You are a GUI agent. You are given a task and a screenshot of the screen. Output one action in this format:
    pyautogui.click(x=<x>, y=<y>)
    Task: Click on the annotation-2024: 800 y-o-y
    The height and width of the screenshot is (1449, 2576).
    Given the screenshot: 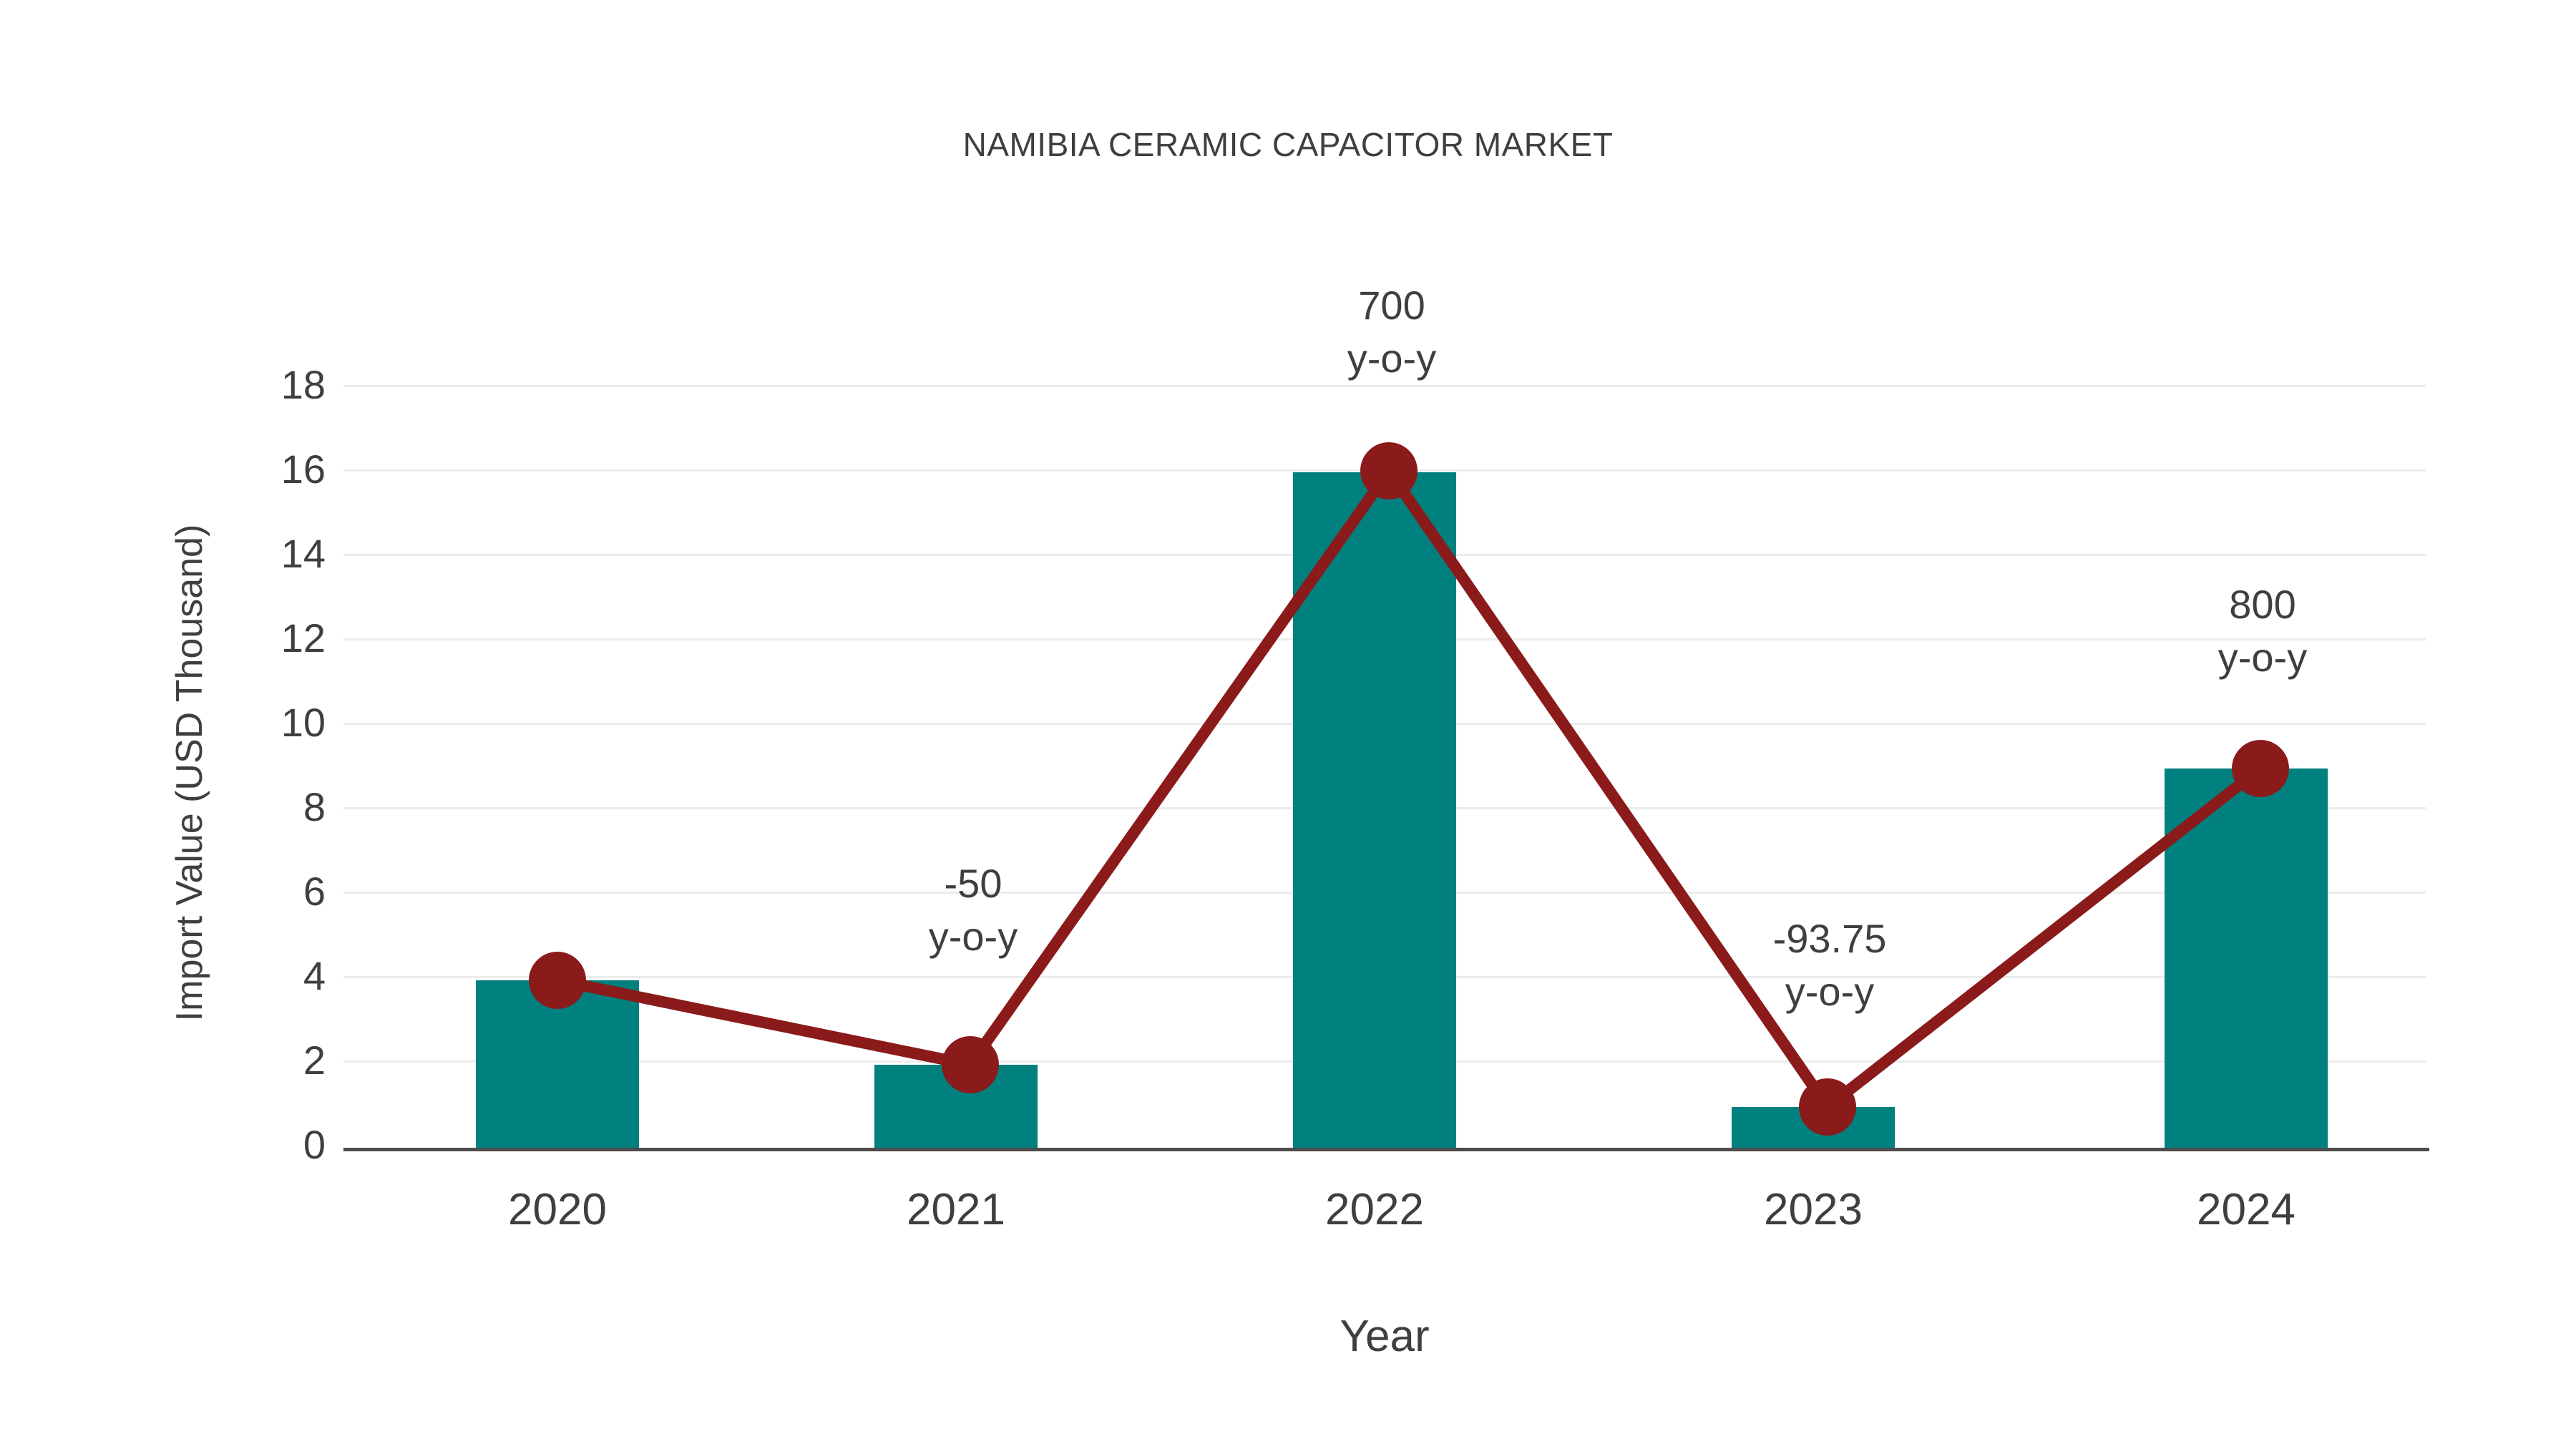 What is the action you would take?
    pyautogui.click(x=2263, y=631)
    